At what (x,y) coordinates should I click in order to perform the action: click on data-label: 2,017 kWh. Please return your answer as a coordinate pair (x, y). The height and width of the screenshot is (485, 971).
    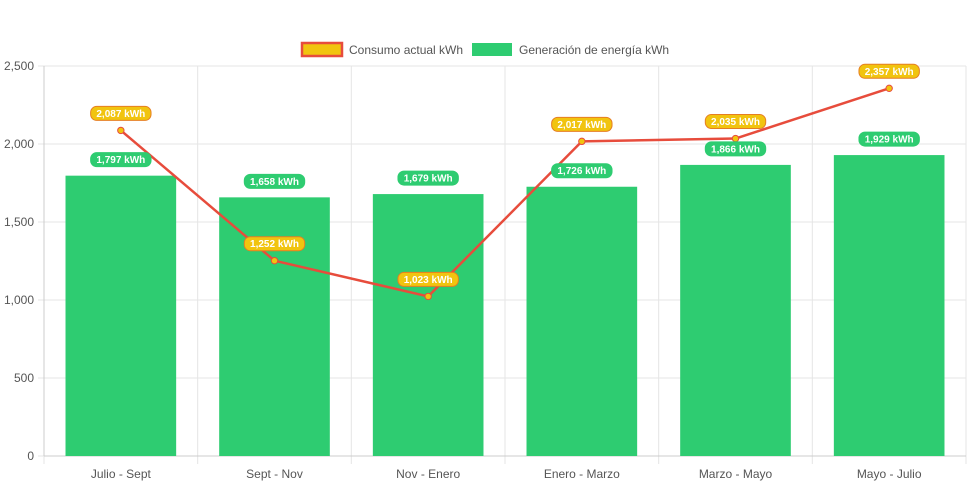
    Looking at the image, I should click on (582, 124).